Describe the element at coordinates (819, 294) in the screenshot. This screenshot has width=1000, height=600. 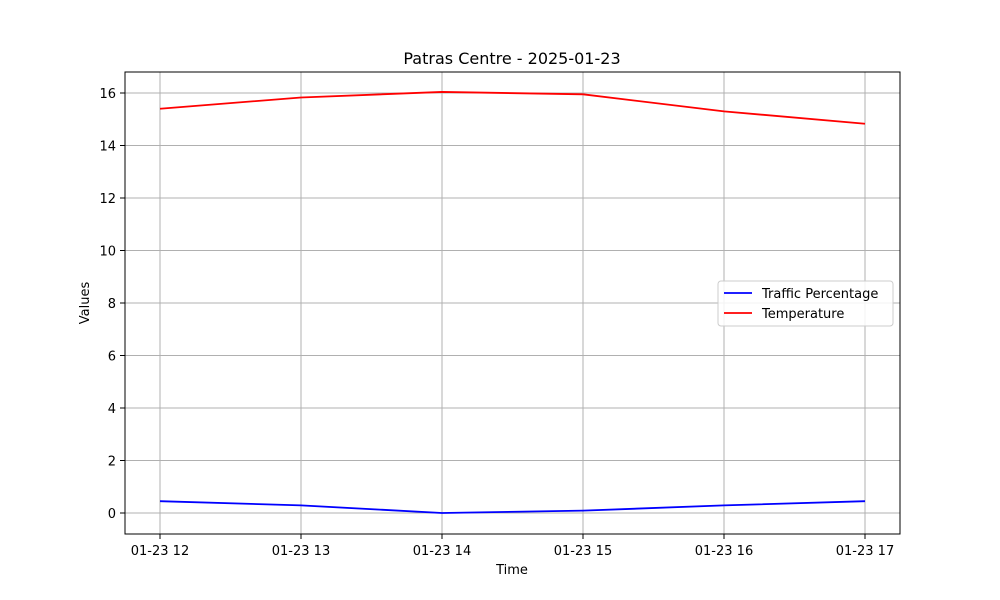
I see `legend-label-0: Traffic Percentage` at that location.